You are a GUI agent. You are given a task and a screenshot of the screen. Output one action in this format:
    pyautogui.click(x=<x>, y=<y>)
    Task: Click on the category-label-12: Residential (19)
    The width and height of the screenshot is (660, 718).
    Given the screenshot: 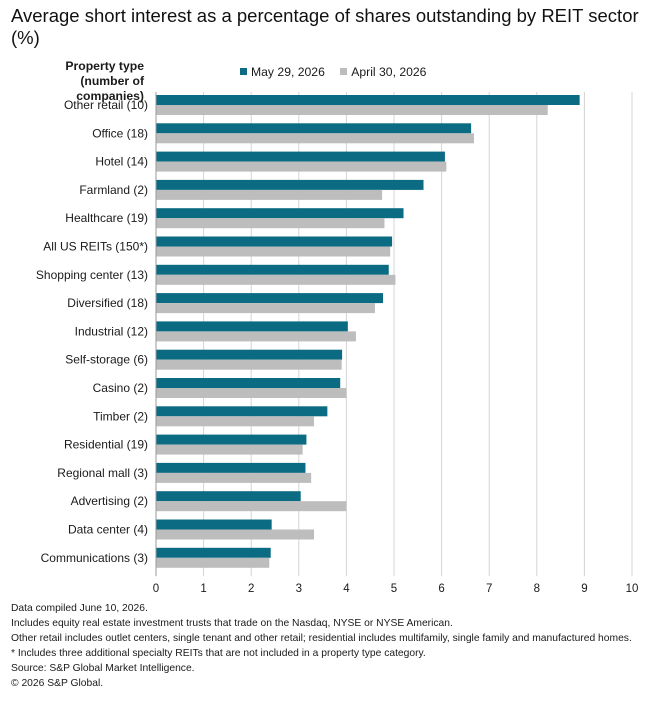 What is the action you would take?
    pyautogui.click(x=106, y=445)
    